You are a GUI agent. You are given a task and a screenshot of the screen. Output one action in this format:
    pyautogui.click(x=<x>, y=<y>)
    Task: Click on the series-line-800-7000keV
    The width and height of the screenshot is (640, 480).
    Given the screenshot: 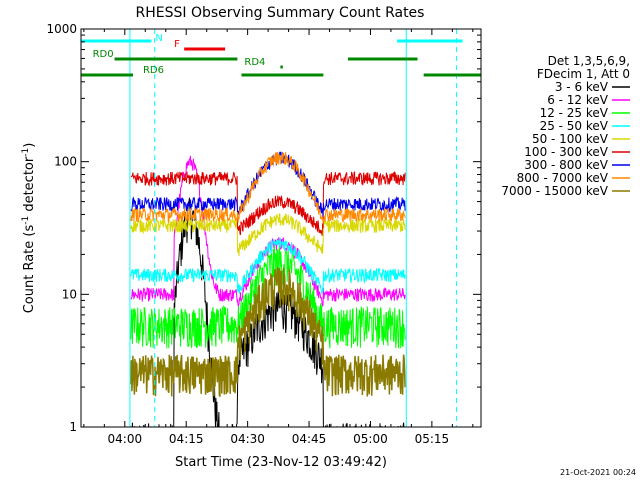 What is the action you would take?
    pyautogui.click(x=268, y=187)
    